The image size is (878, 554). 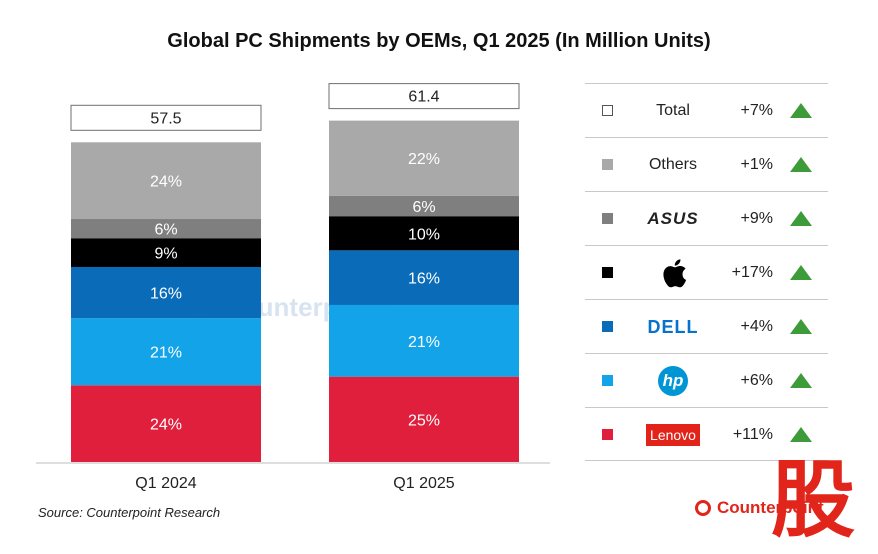 I want to click on corner-stamp: 股, so click(x=812, y=500).